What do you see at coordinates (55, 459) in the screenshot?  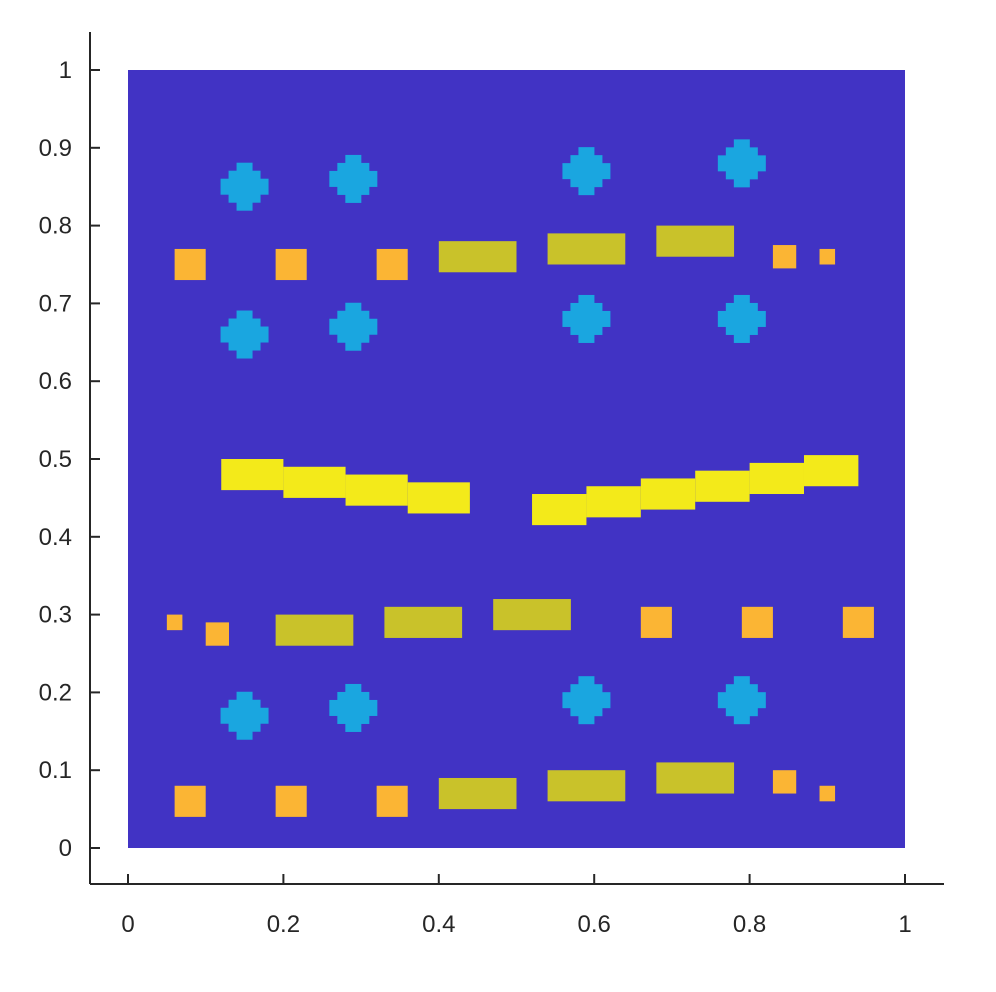 I see `y-tick-label: 0.5` at bounding box center [55, 459].